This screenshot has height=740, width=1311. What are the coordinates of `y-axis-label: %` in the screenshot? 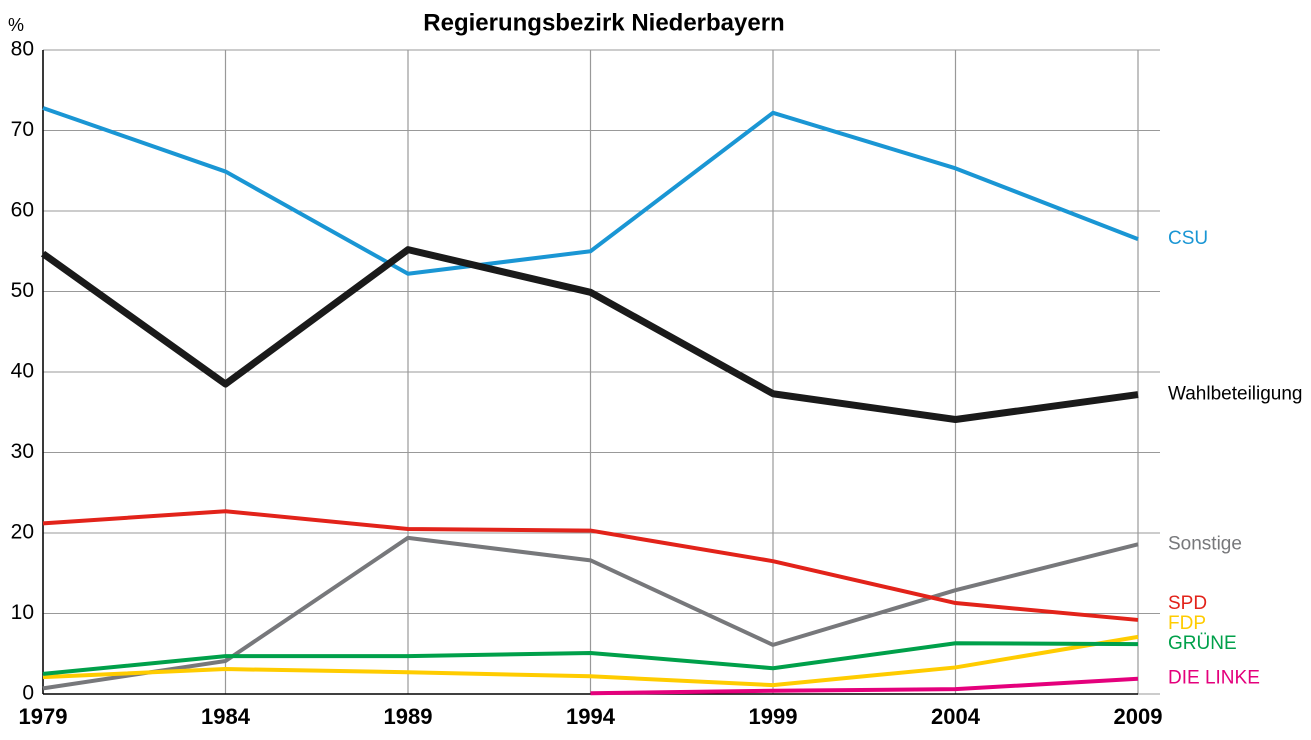 It's located at (16, 25).